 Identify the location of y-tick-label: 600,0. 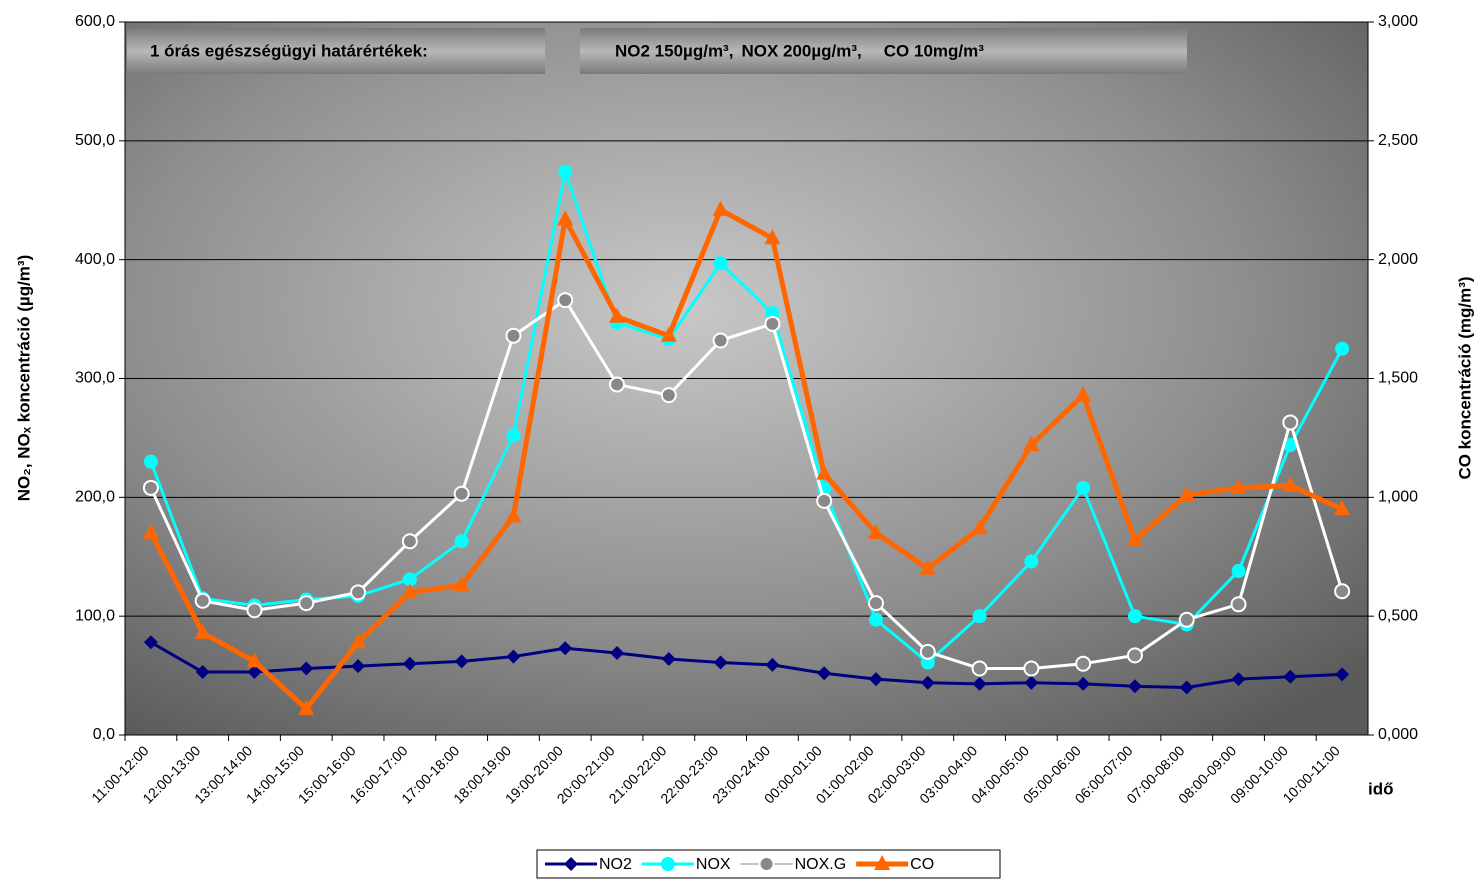
(95, 21).